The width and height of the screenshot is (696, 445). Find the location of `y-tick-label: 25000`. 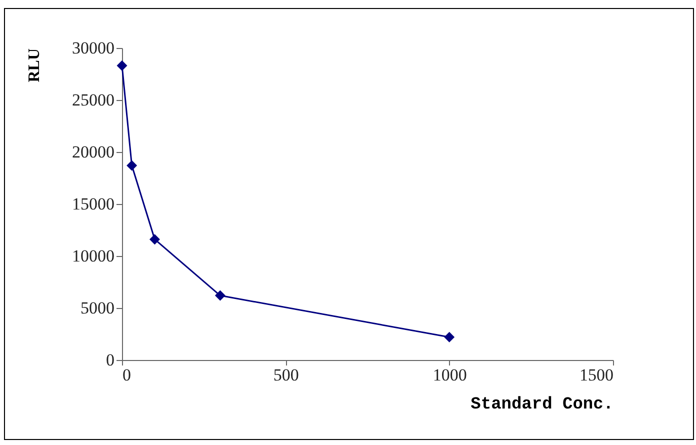

y-tick-label: 25000 is located at coordinates (93, 100).